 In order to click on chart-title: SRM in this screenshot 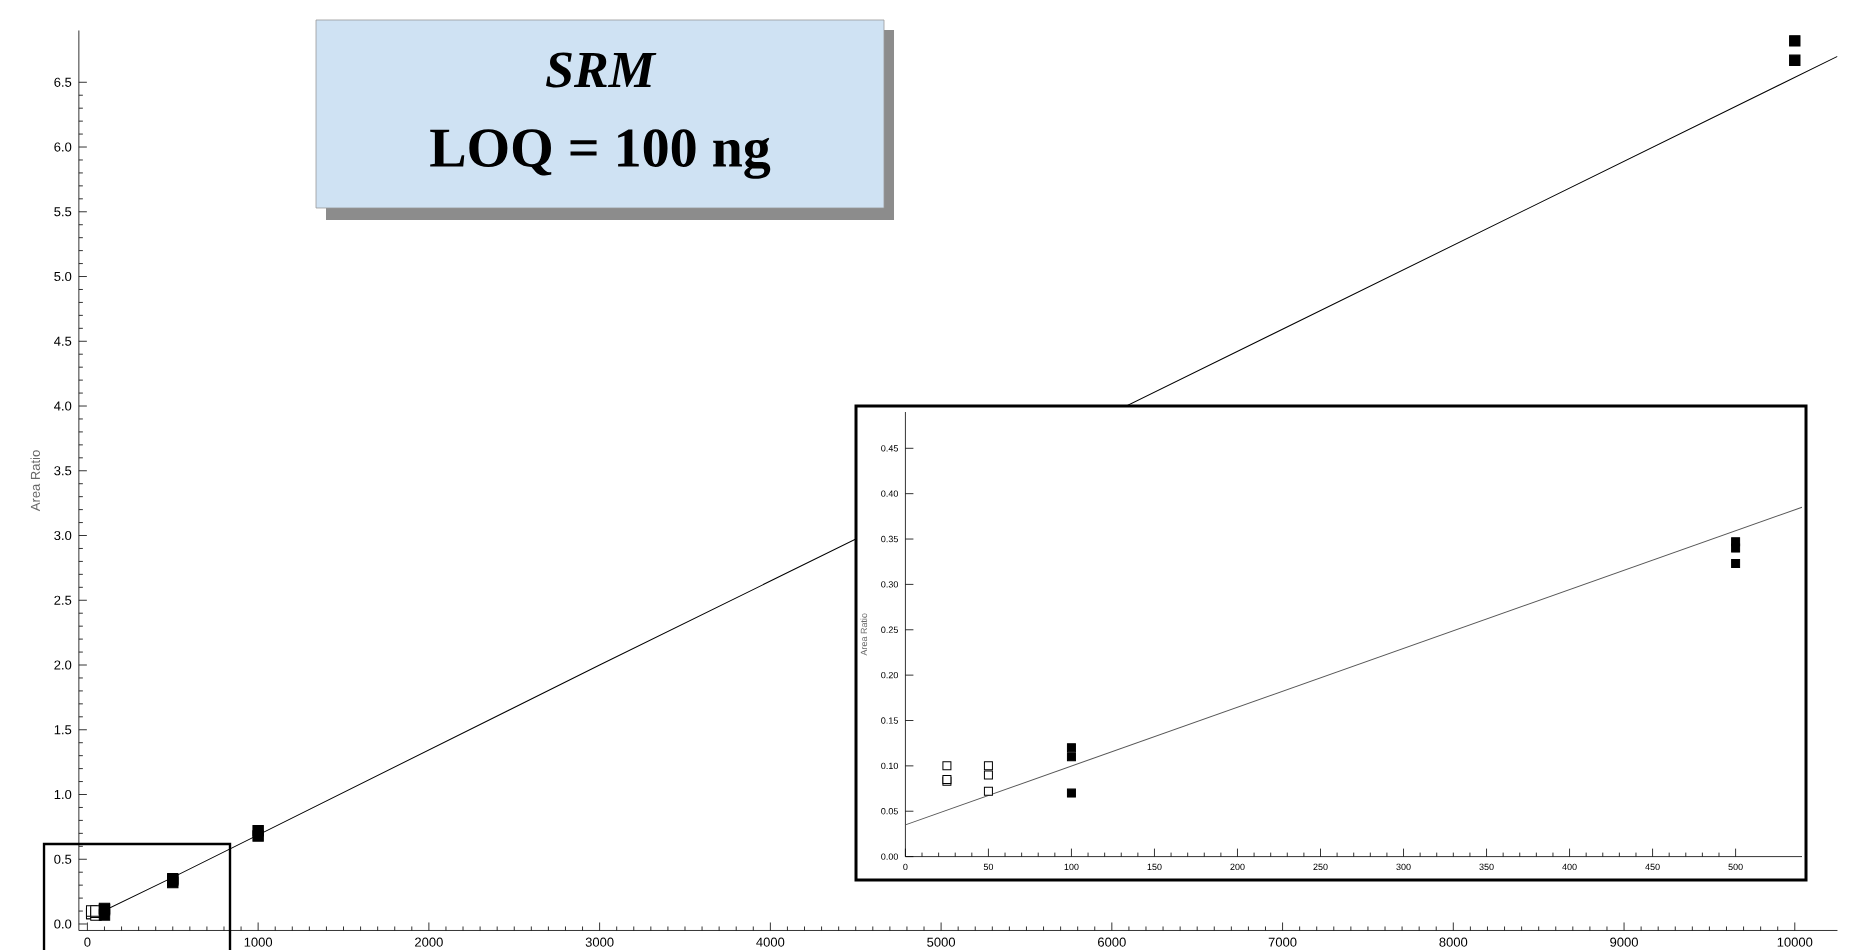, I will do `click(601, 70)`.